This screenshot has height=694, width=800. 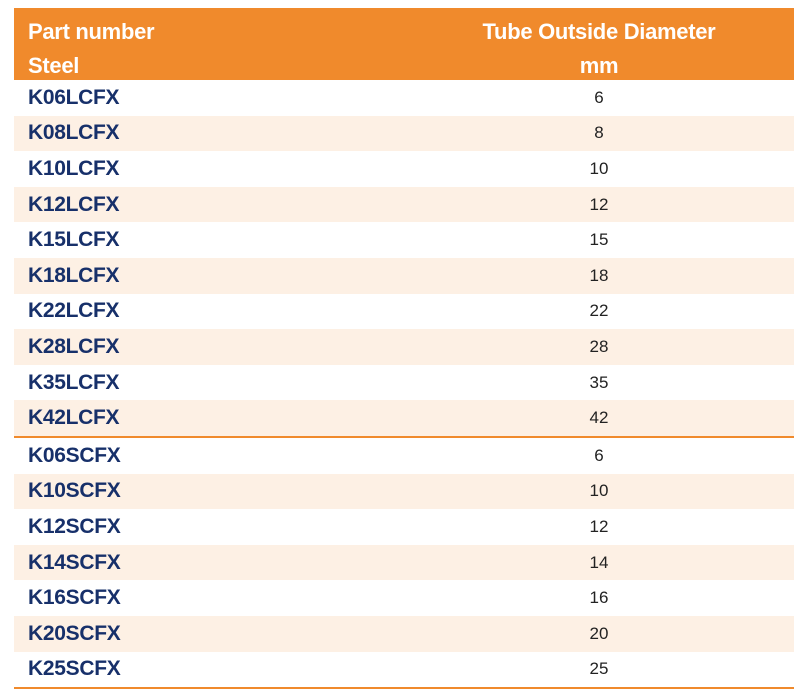 What do you see at coordinates (599, 31) in the screenshot?
I see `diameter-header-line1: Tube Outside Diameter` at bounding box center [599, 31].